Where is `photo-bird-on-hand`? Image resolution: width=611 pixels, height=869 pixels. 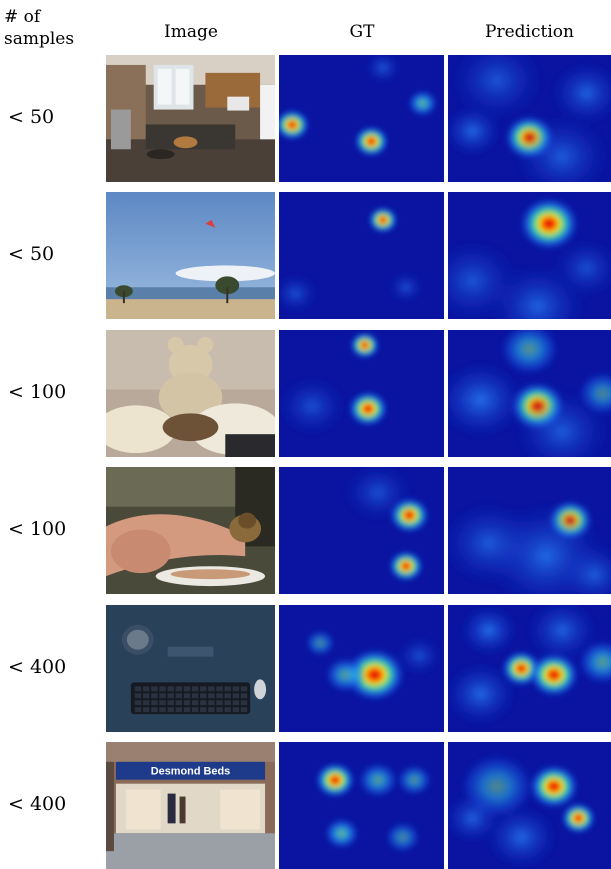
photo-bird-on-hand is located at coordinates (190, 530).